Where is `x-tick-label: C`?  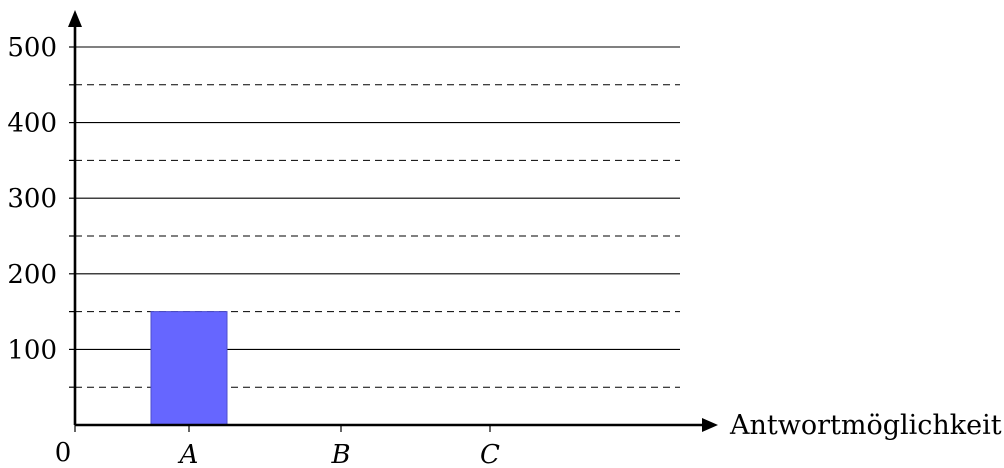
x-tick-label: C is located at coordinates (490, 454).